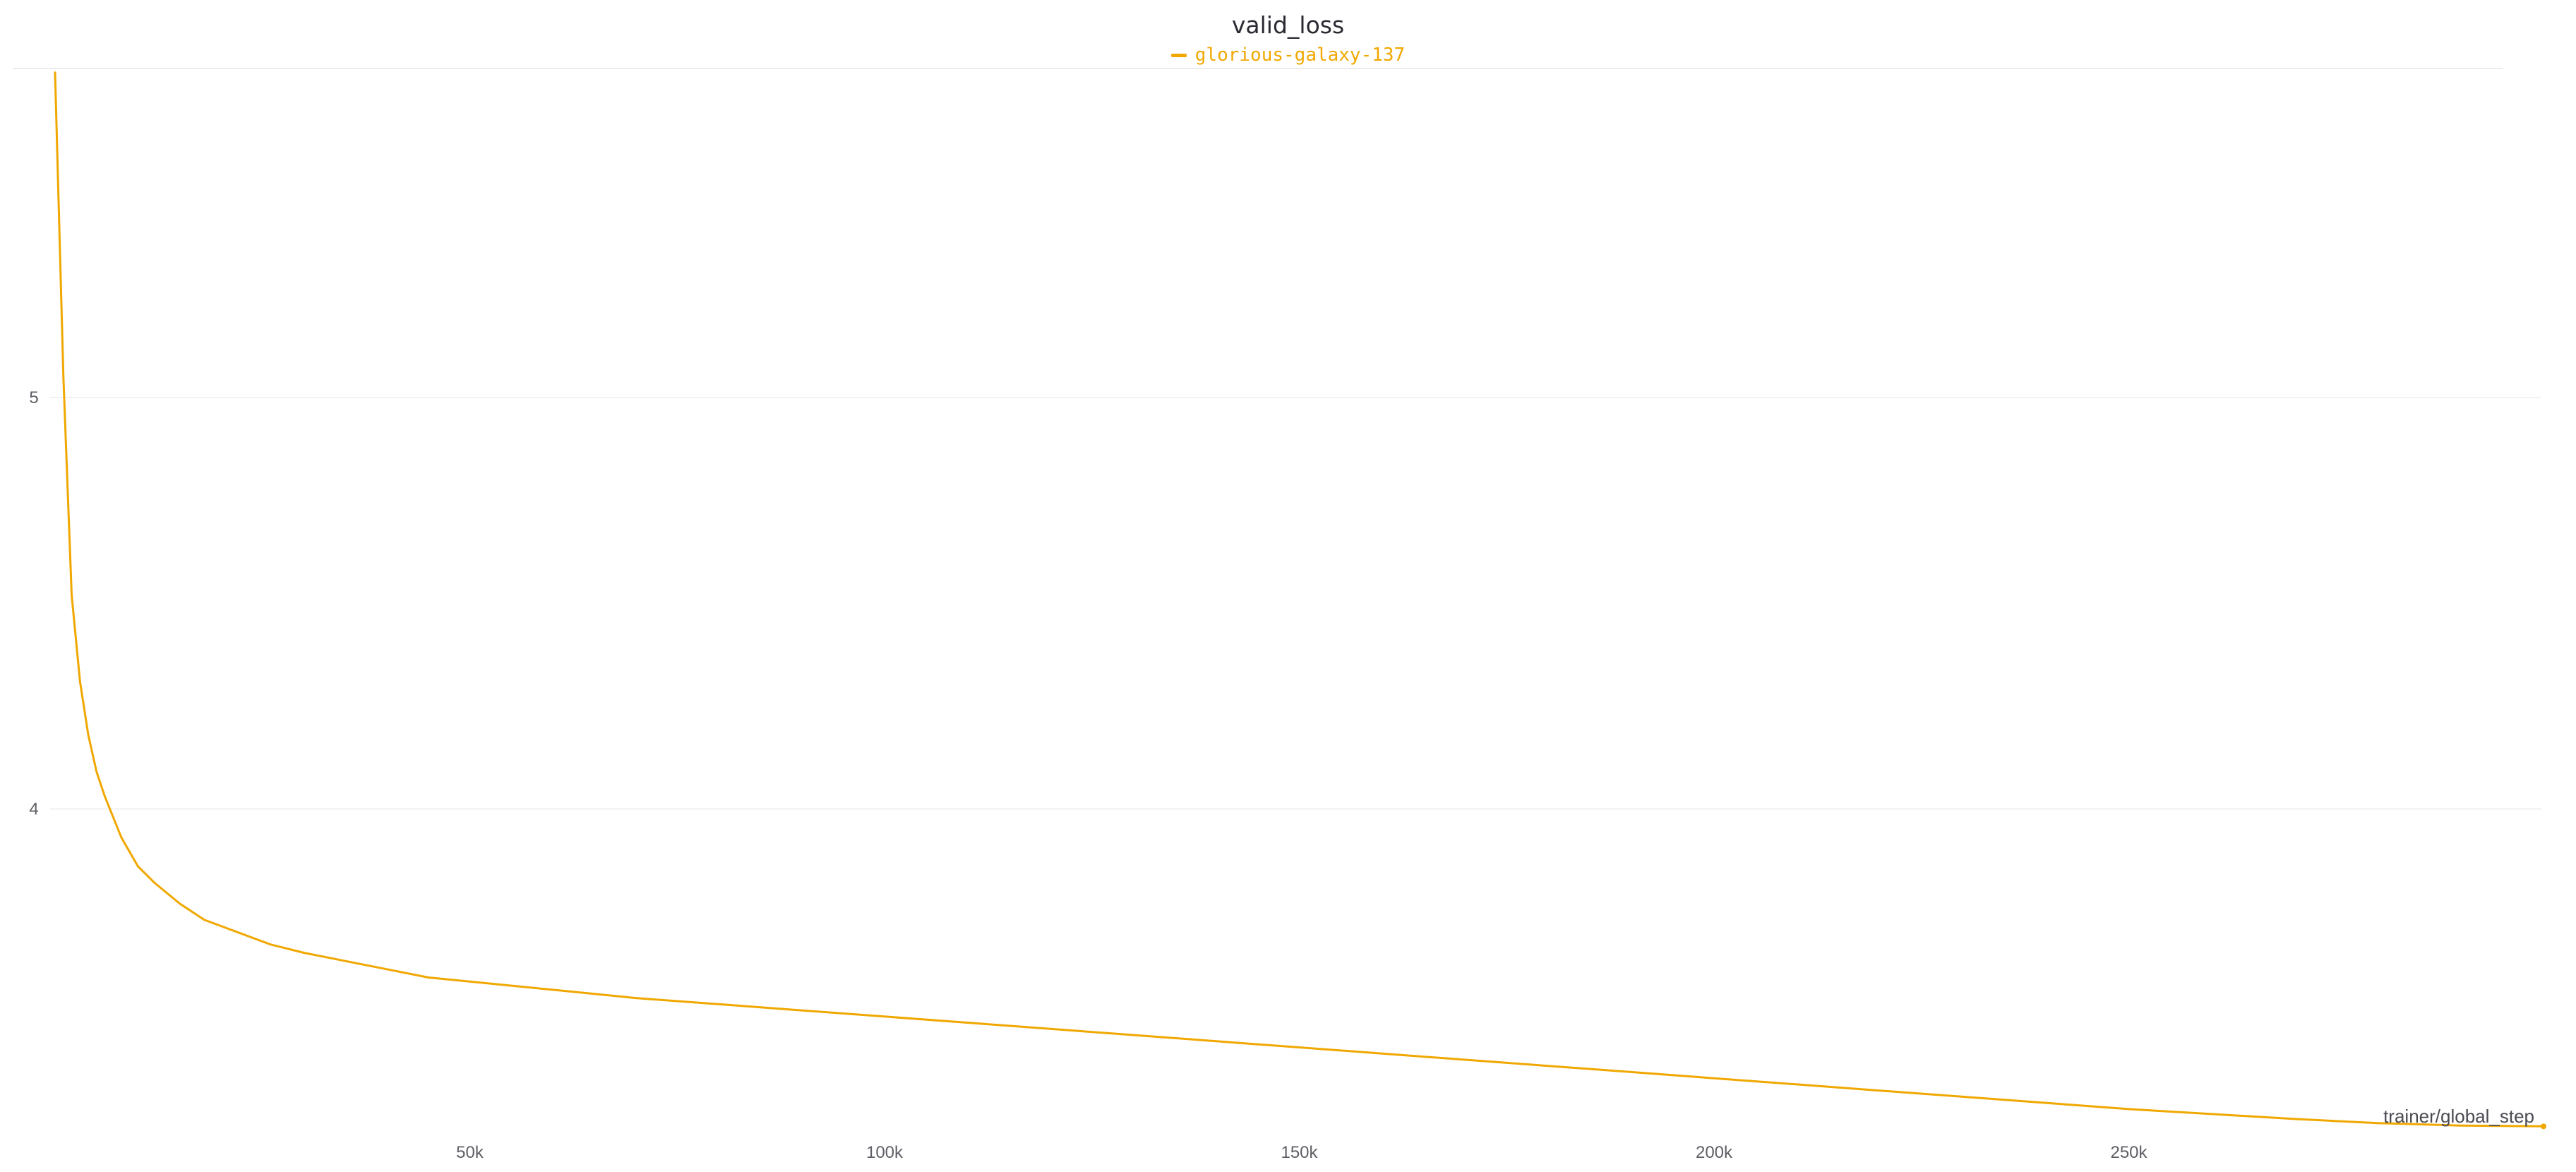  Describe the element at coordinates (1714, 1152) in the screenshot. I see `x-tick-label: 200k` at that location.